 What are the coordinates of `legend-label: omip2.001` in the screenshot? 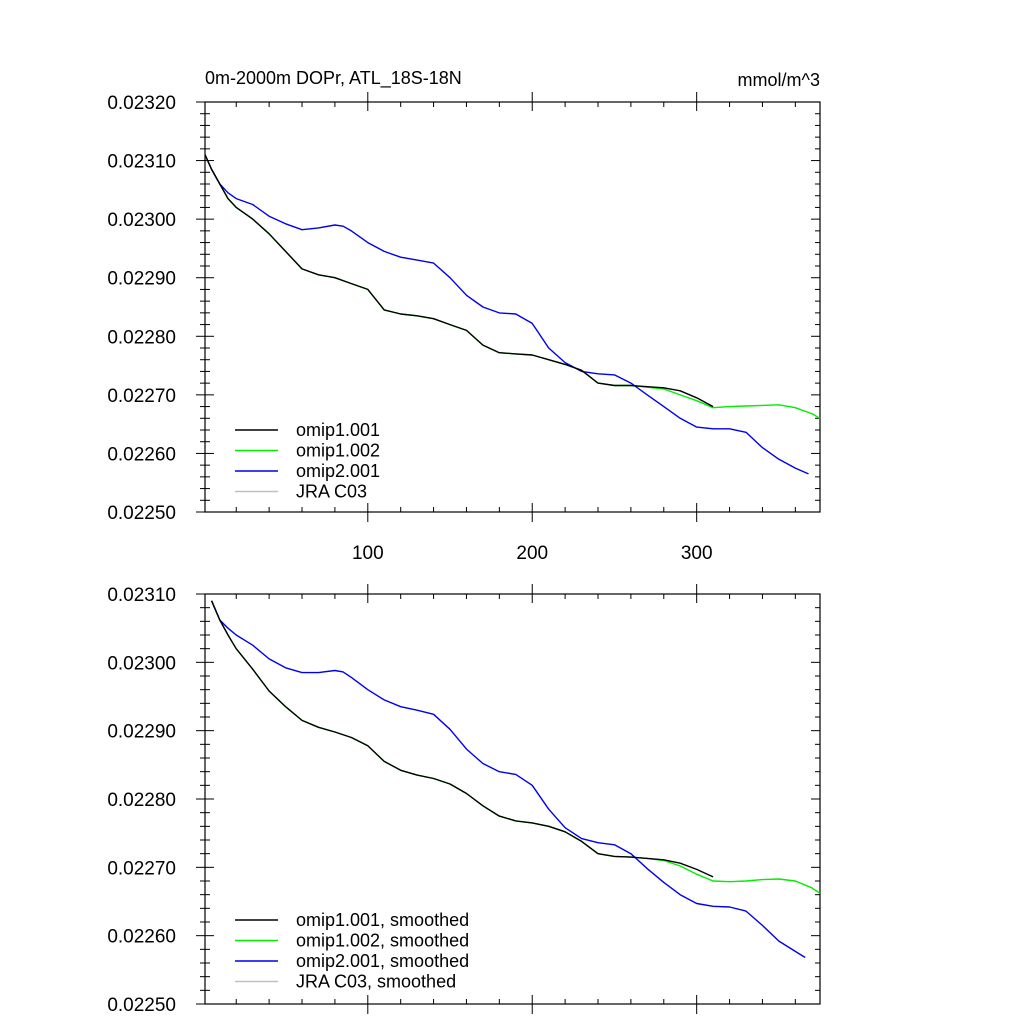 It's located at (338, 471).